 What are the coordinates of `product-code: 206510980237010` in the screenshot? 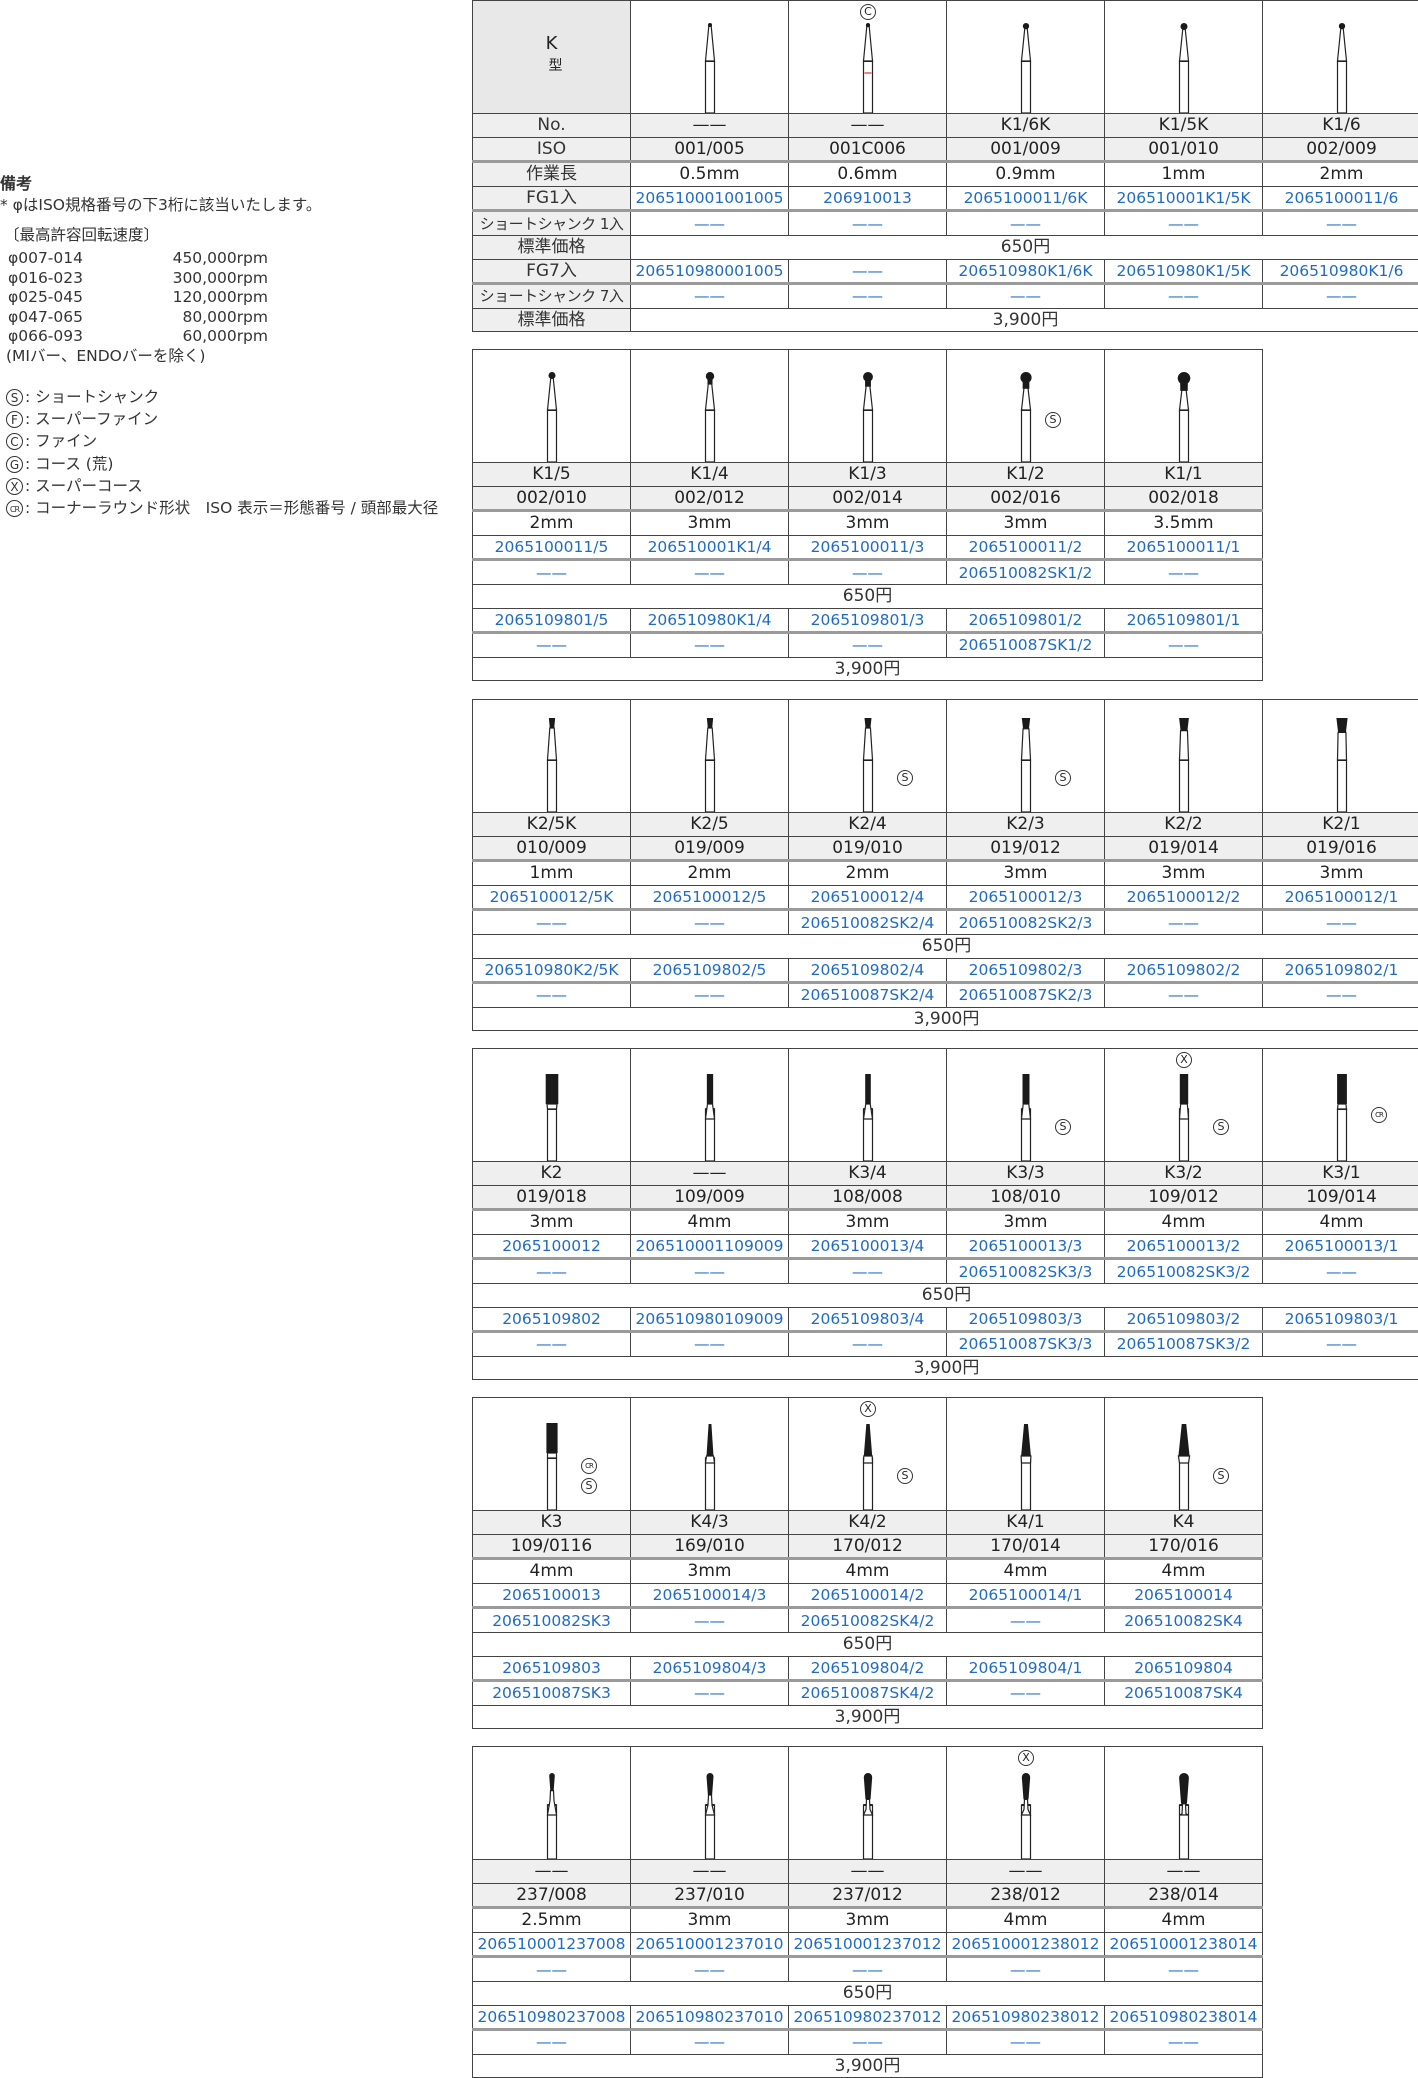 It's located at (710, 2017).